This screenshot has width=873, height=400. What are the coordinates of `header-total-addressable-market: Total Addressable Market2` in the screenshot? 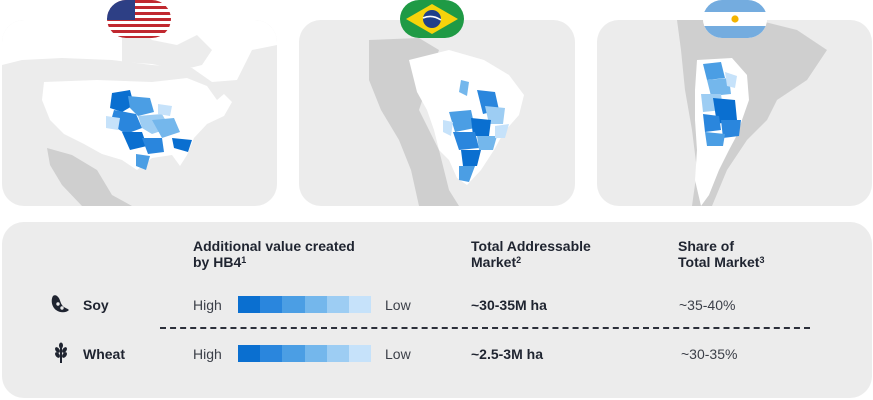 It's located at (531, 254).